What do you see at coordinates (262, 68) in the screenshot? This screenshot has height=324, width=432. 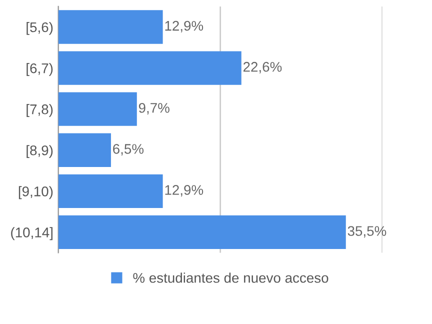 I see `data-label: 22,6%` at bounding box center [262, 68].